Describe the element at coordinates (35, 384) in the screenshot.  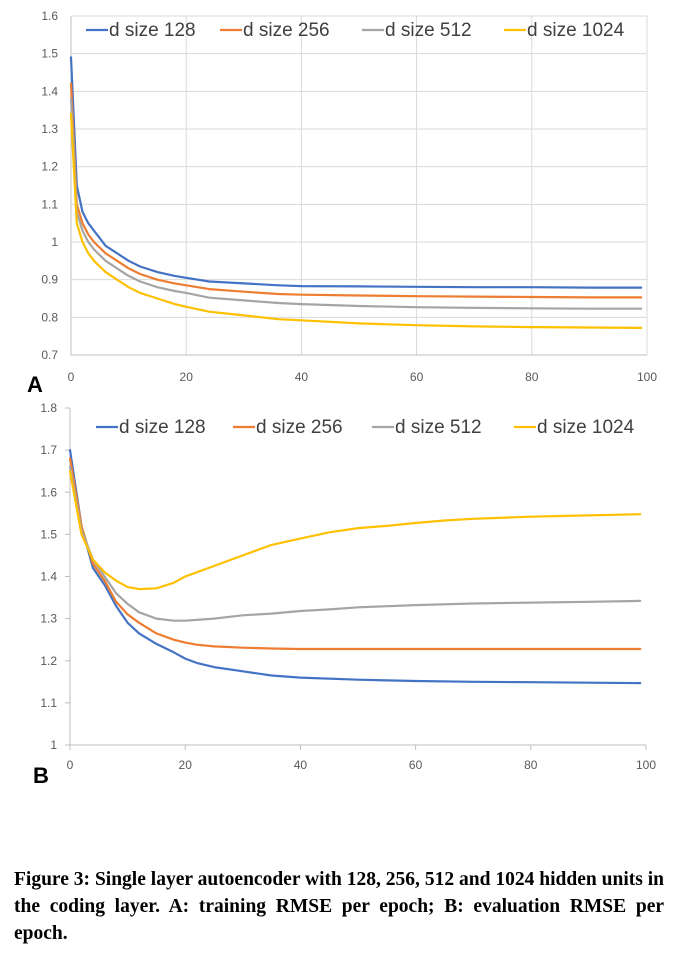
I see `panel-letter: A` at that location.